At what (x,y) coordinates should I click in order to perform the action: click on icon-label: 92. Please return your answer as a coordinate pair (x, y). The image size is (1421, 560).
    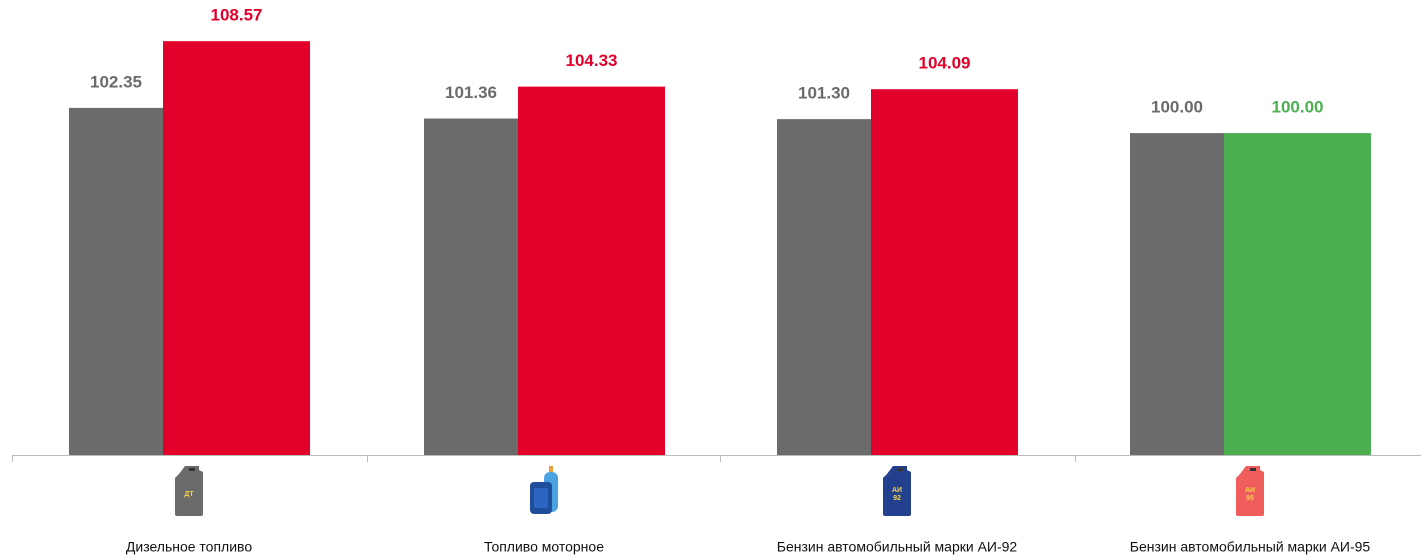
    Looking at the image, I should click on (897, 498).